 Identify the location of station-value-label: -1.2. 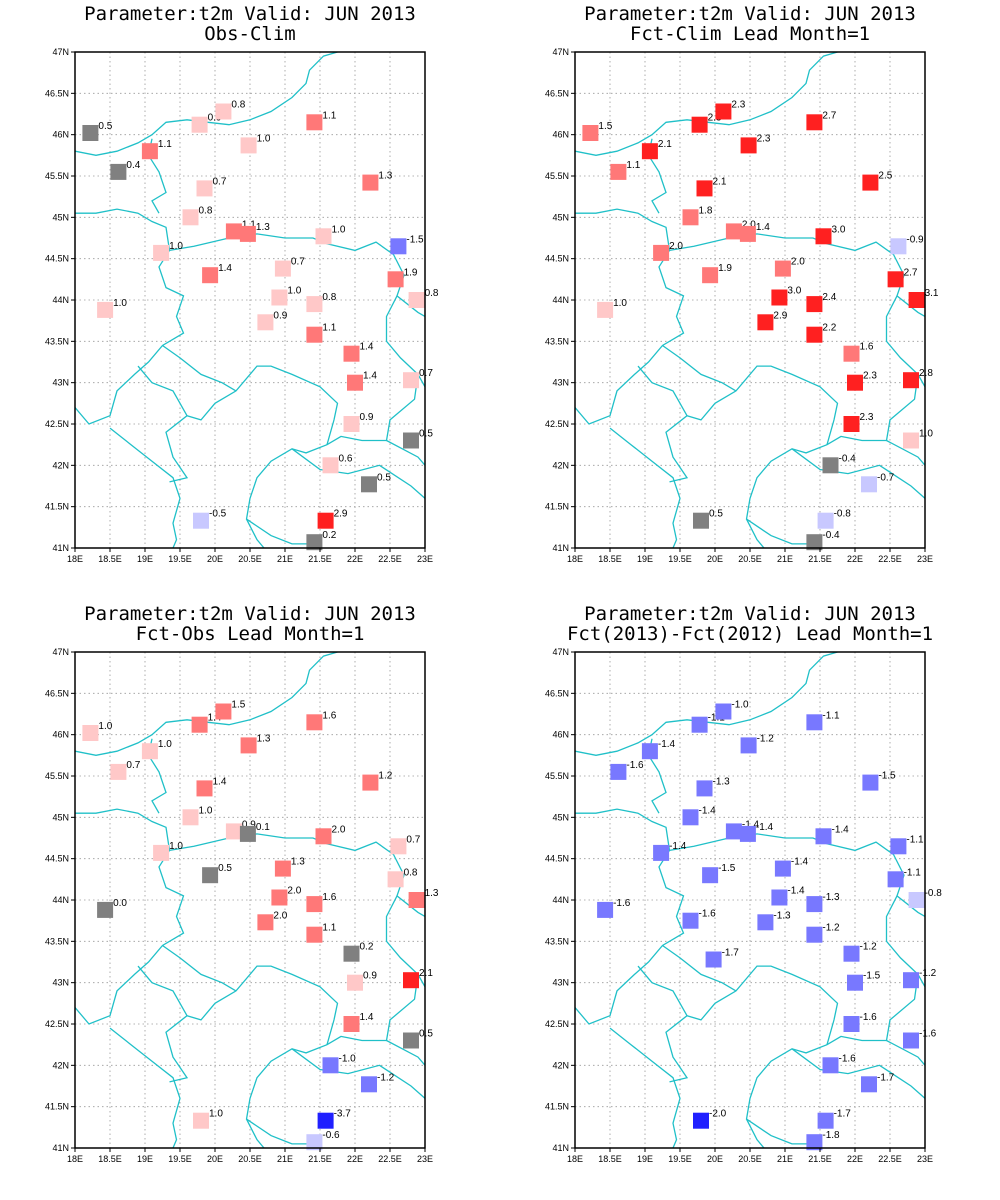
(386, 1077).